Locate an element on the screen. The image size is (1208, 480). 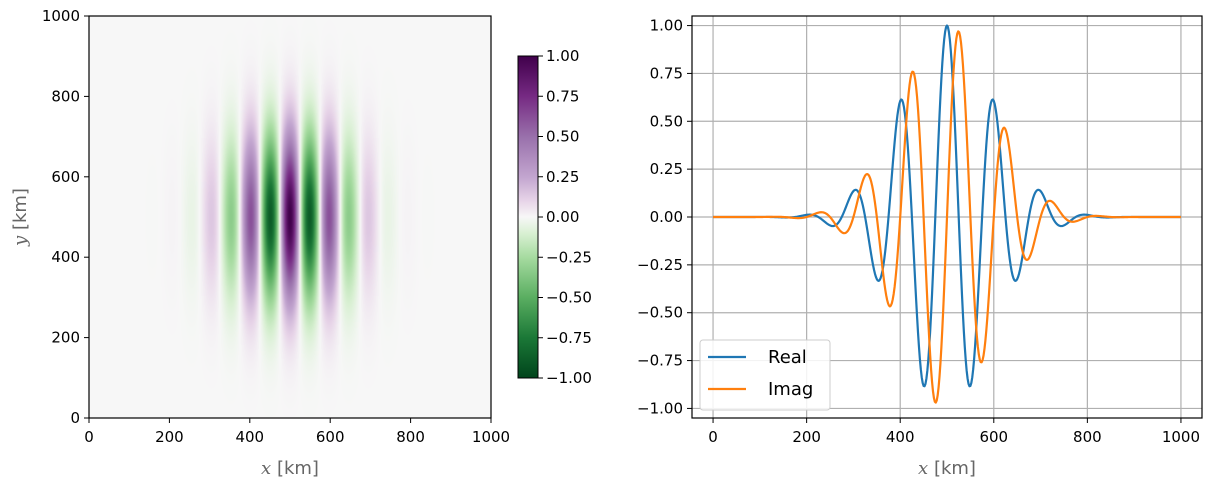
heatmap-x-tick-label: 800 is located at coordinates (410, 437).